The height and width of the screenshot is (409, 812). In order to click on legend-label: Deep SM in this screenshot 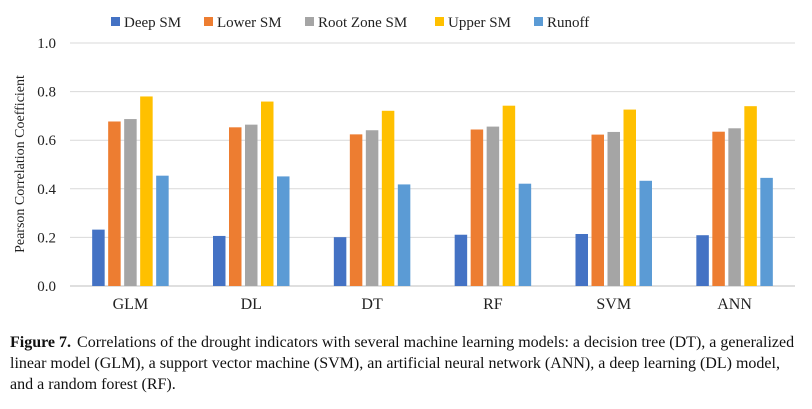, I will do `click(152, 23)`.